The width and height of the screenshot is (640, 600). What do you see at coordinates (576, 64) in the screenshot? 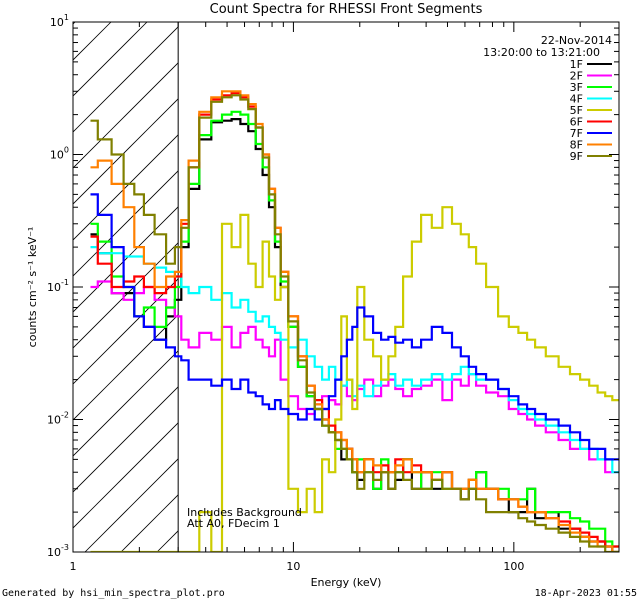
I see `legend-label-1F: 1F` at bounding box center [576, 64].